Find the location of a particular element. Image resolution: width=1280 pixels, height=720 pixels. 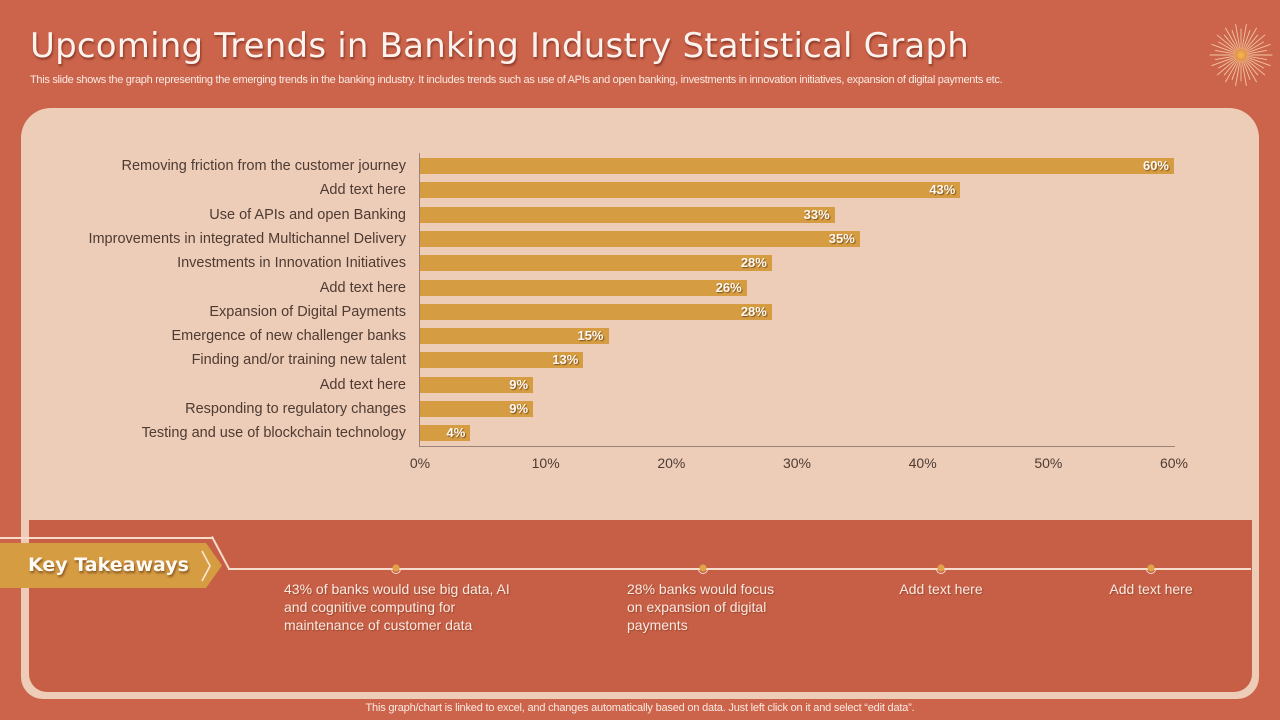

category-label: Emergence of new challenger banks is located at coordinates (288, 336).